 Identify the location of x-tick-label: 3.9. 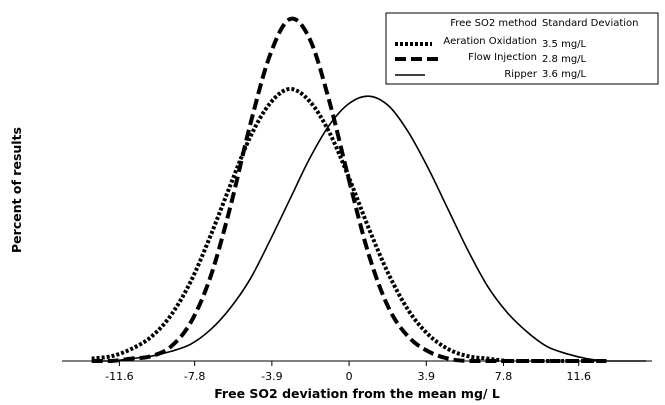
(427, 376).